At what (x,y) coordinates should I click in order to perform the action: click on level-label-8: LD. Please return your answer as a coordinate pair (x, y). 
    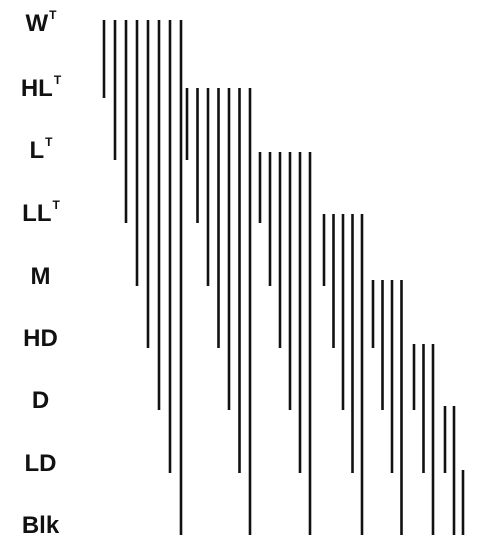
    Looking at the image, I should click on (40, 463).